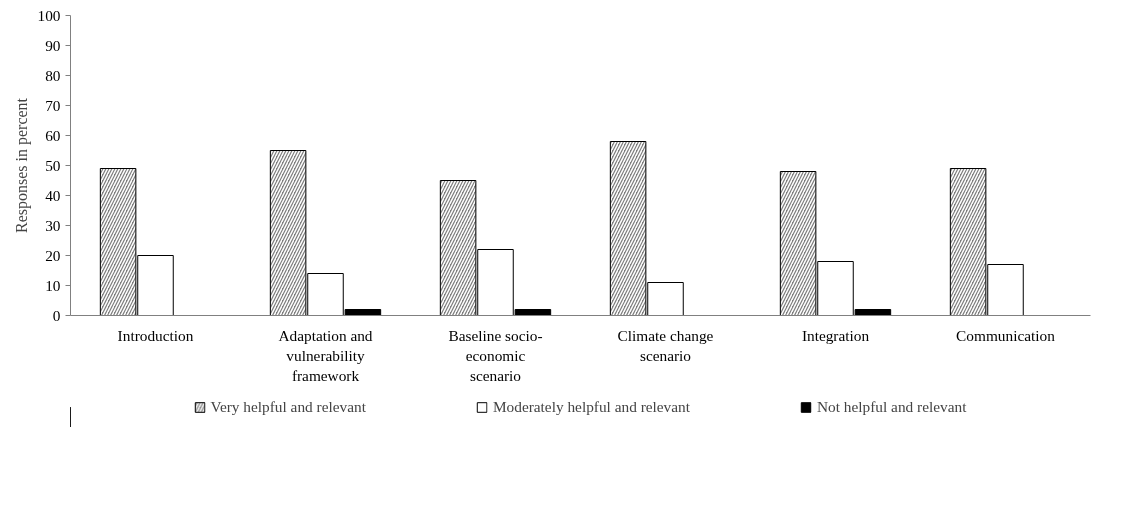  I want to click on y-tick-label: 50, so click(53, 165).